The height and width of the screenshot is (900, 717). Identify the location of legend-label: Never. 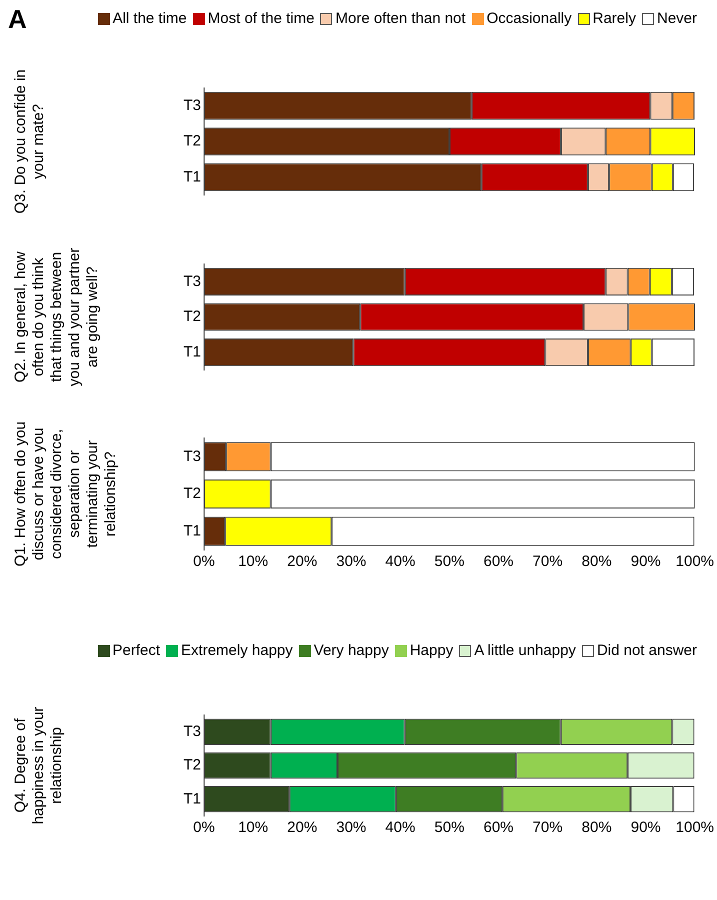
(676, 18).